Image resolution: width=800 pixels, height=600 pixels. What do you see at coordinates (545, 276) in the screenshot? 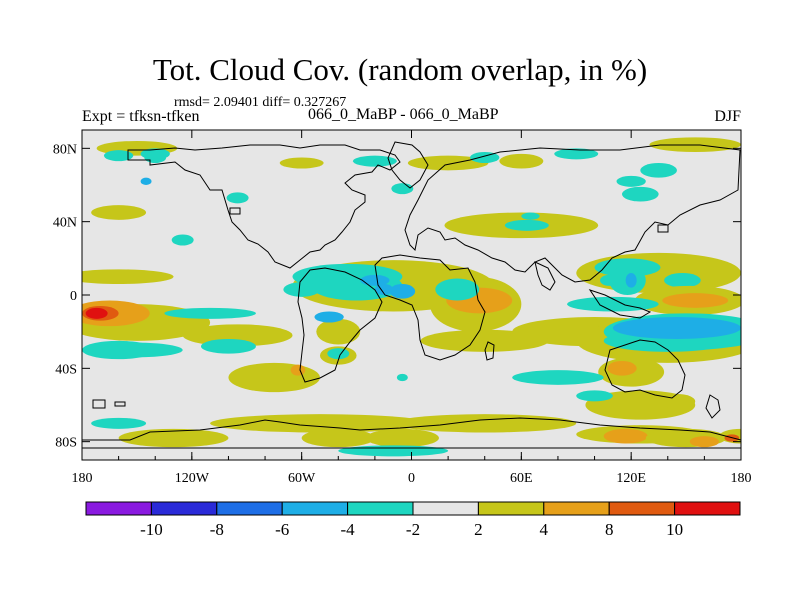
I see `coastline-india` at bounding box center [545, 276].